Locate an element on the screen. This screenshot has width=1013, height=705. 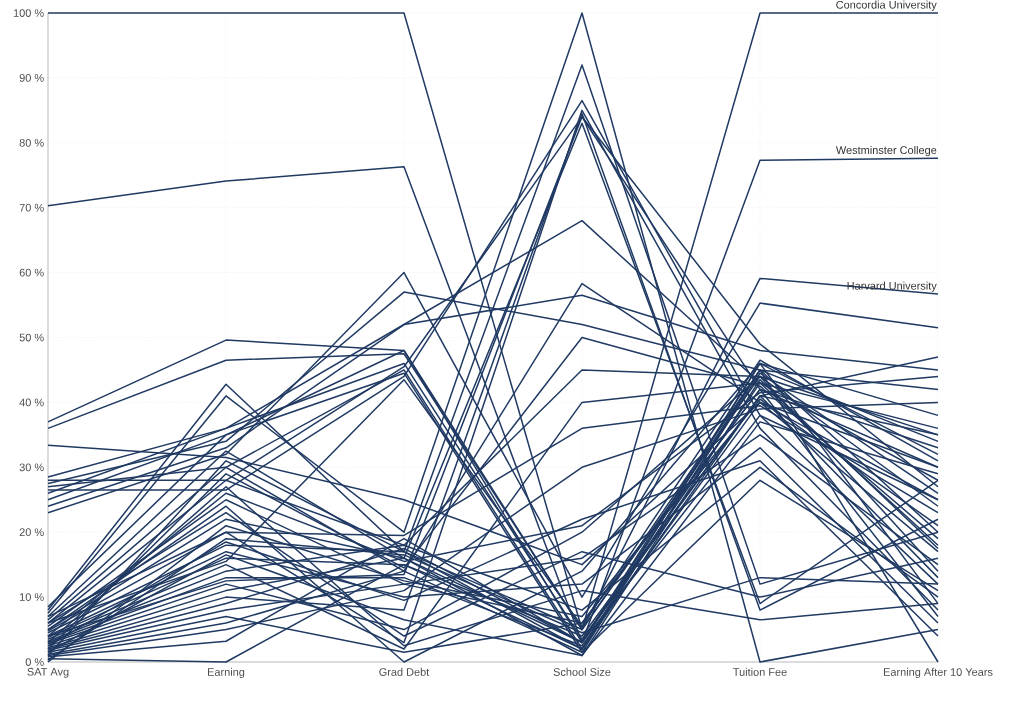
x-tick-label: SAT Avg is located at coordinates (48, 672).